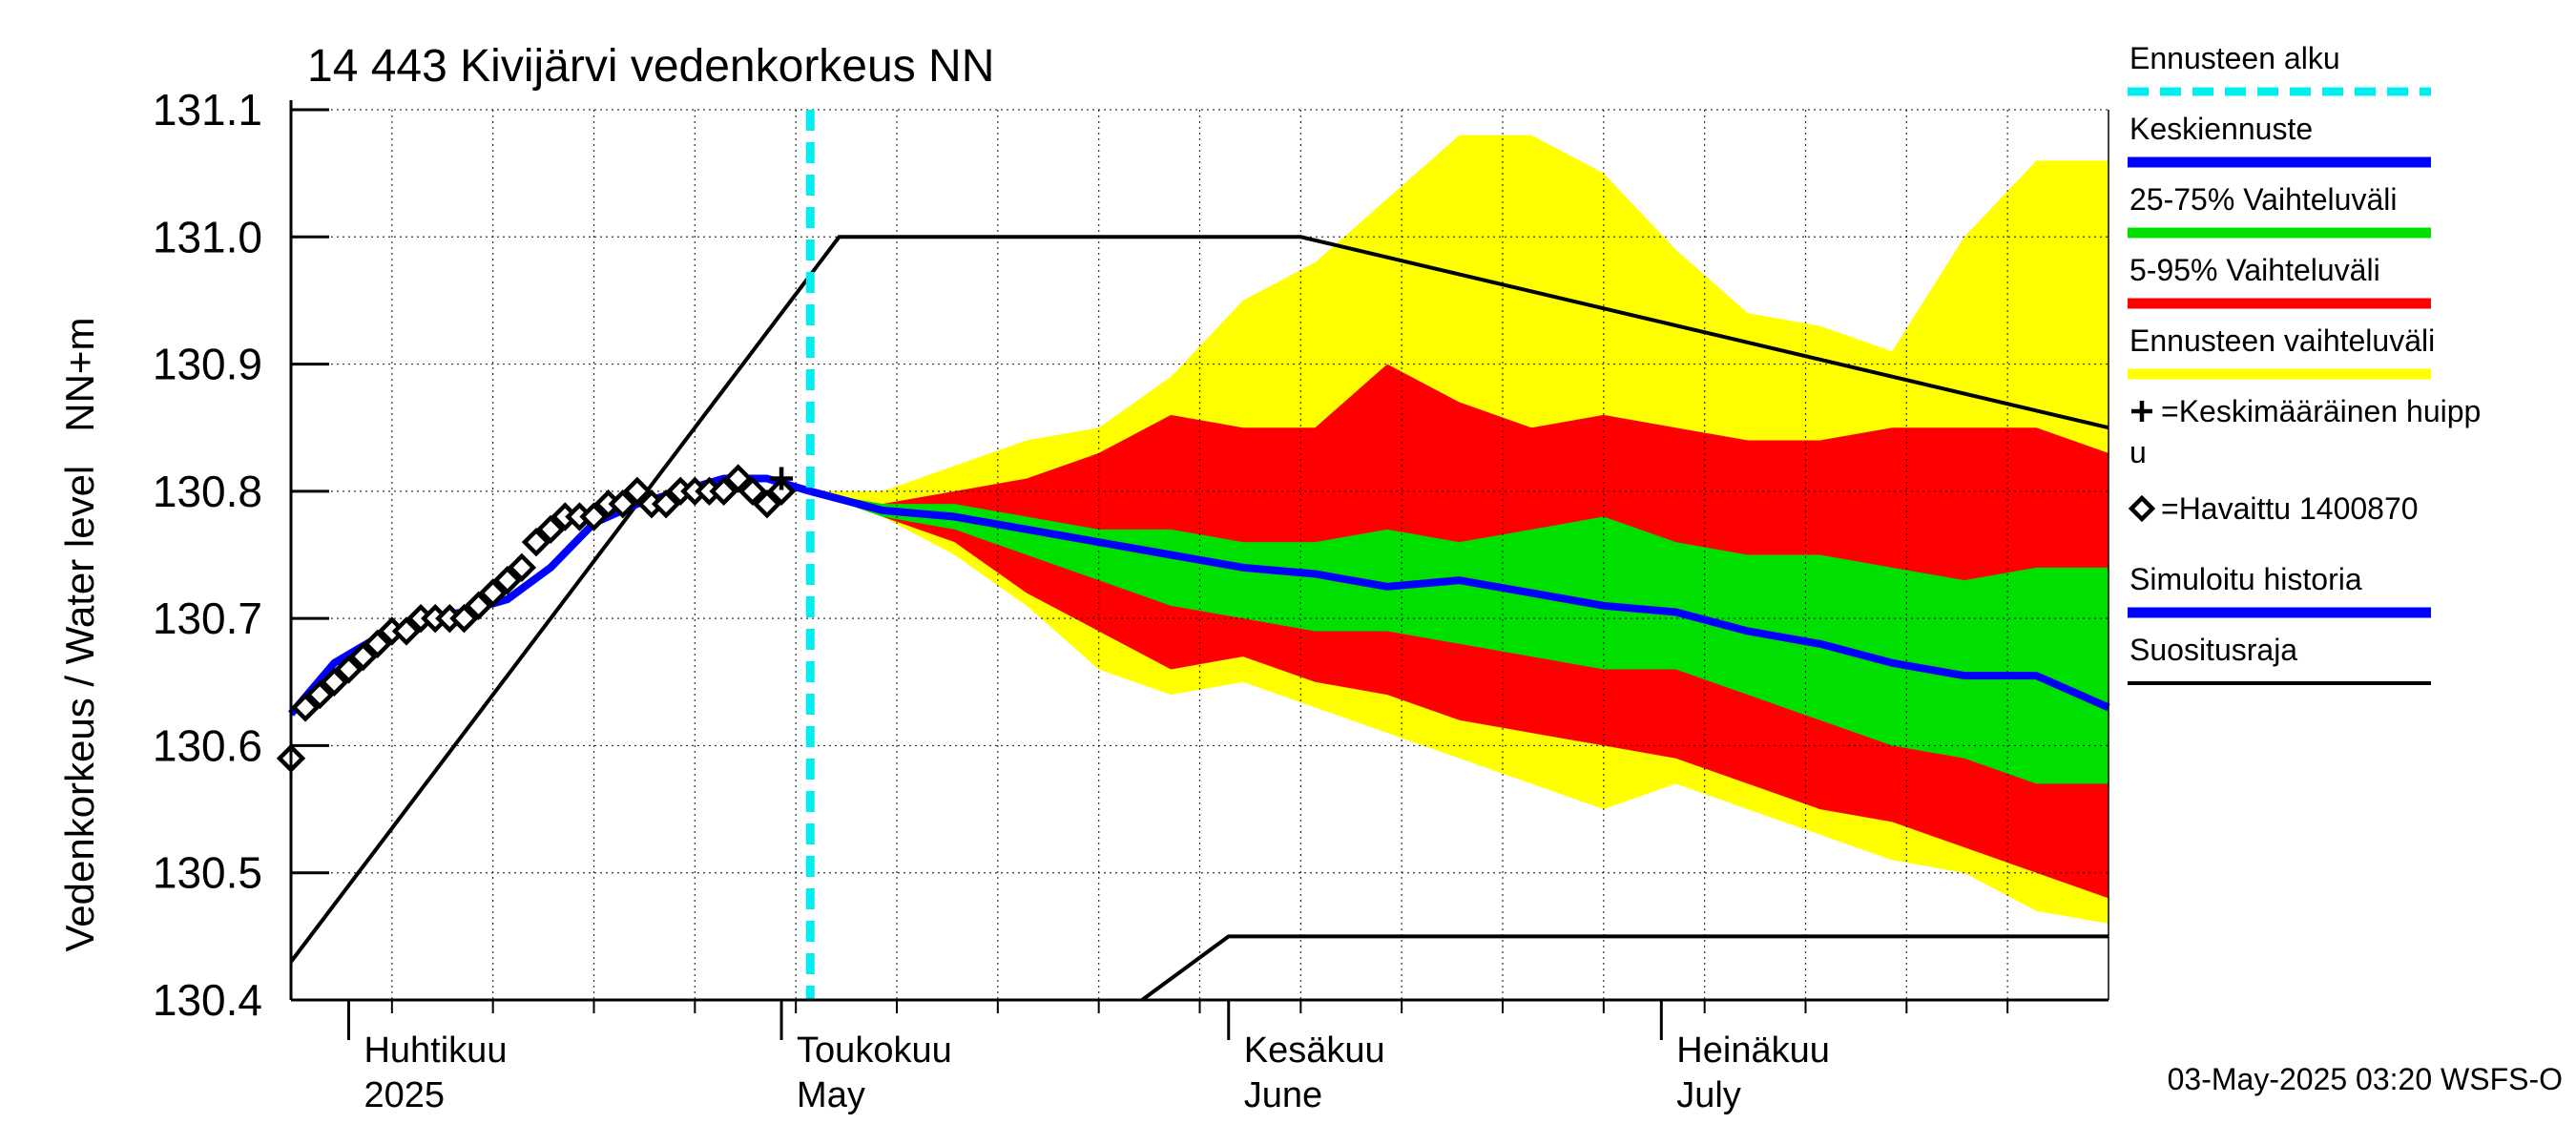 The height and width of the screenshot is (1145, 2576). I want to click on legend-swatch-peak, so click(2141, 411).